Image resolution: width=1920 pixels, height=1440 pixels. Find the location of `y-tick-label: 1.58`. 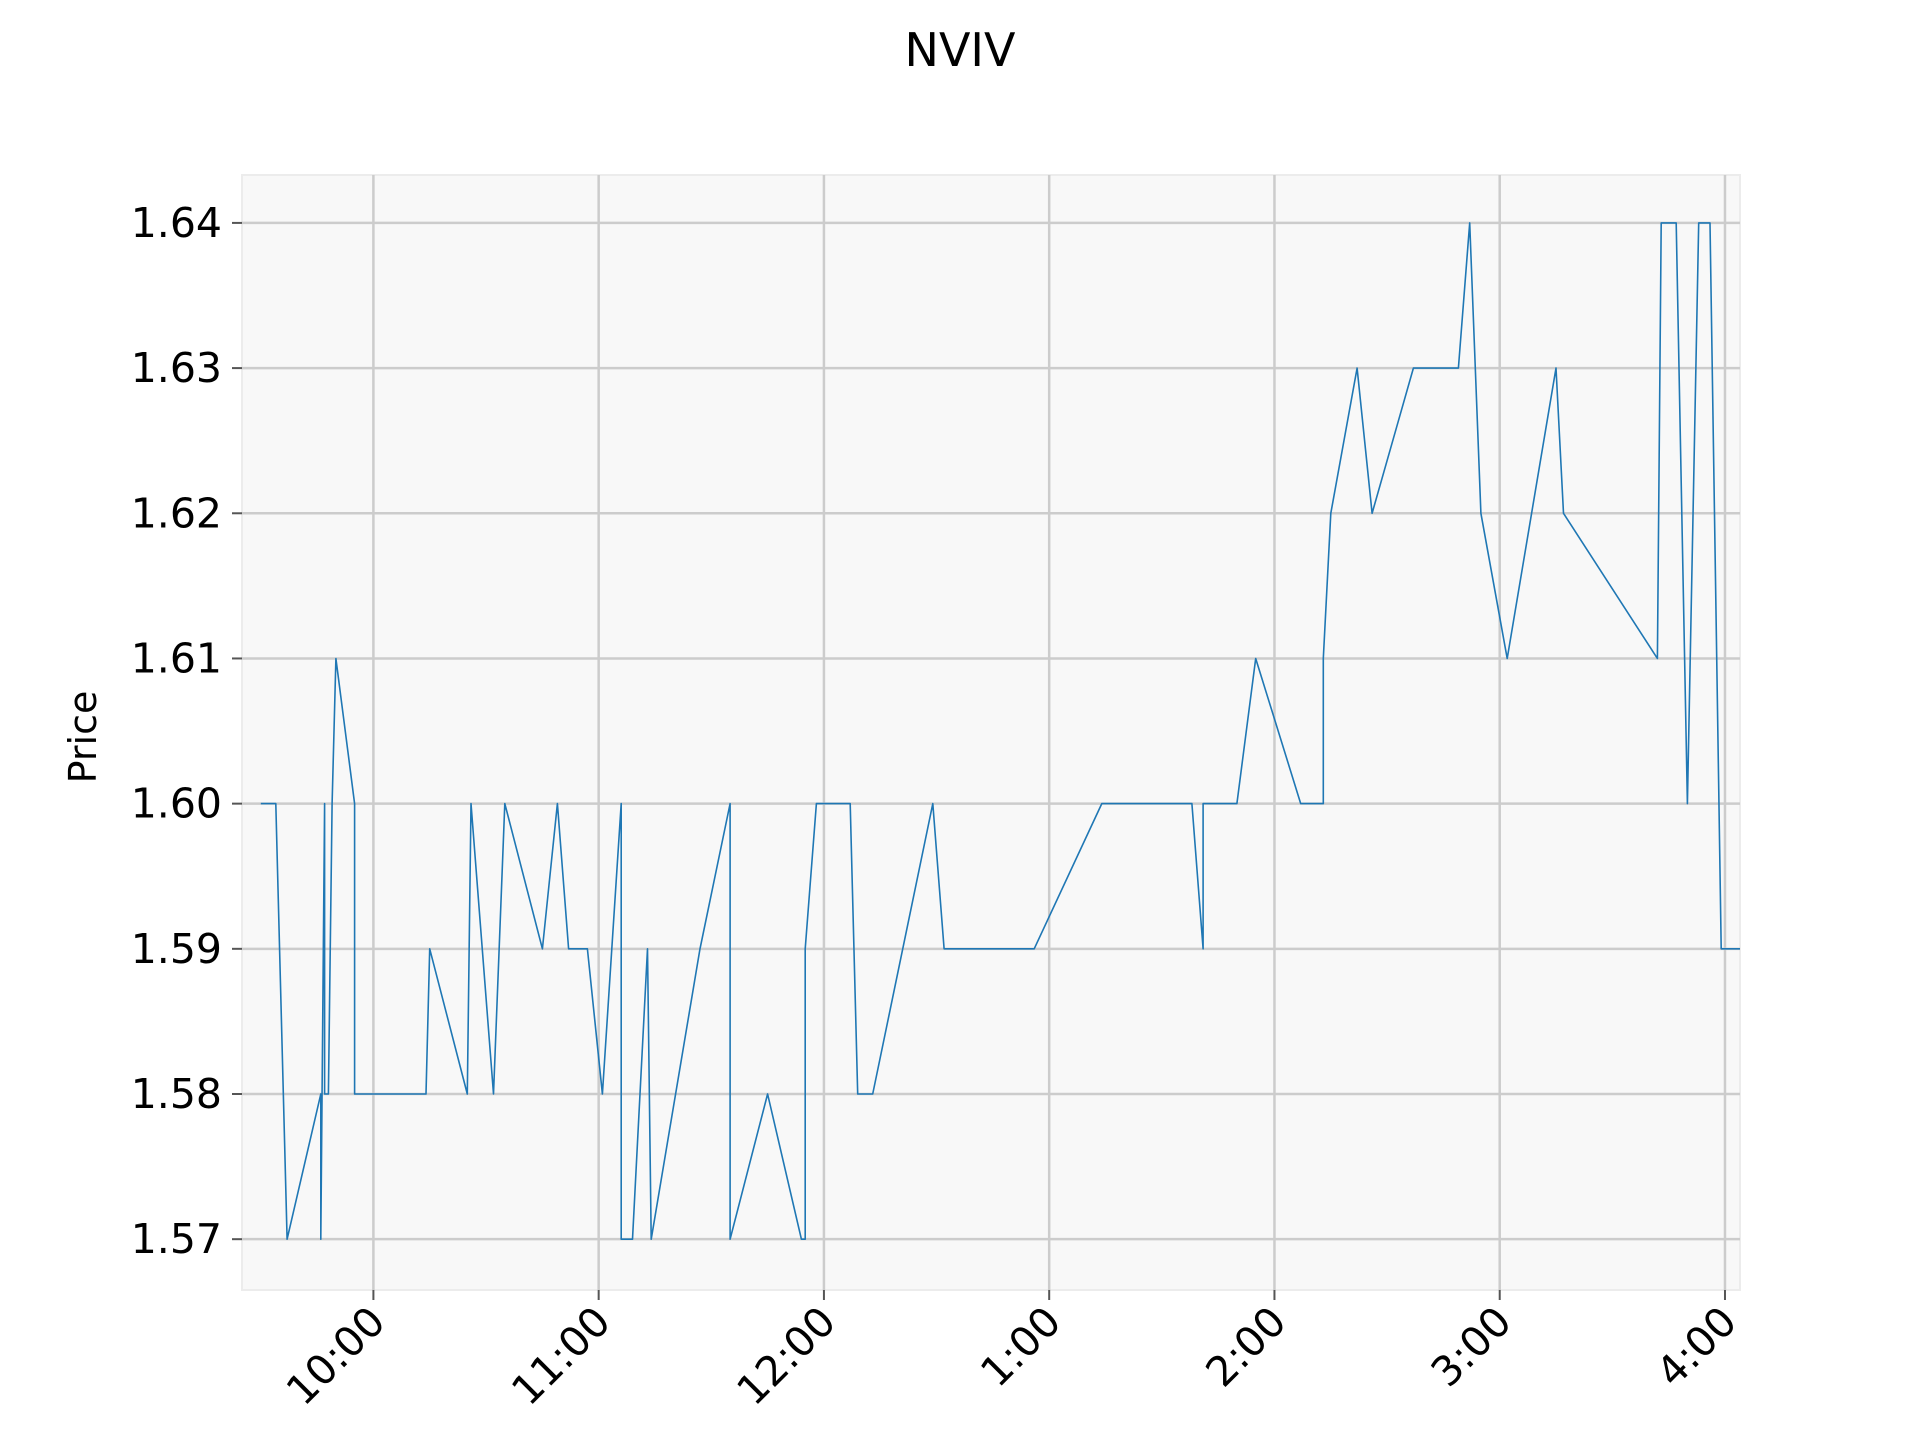

y-tick-label: 1.58 is located at coordinates (176, 1094).